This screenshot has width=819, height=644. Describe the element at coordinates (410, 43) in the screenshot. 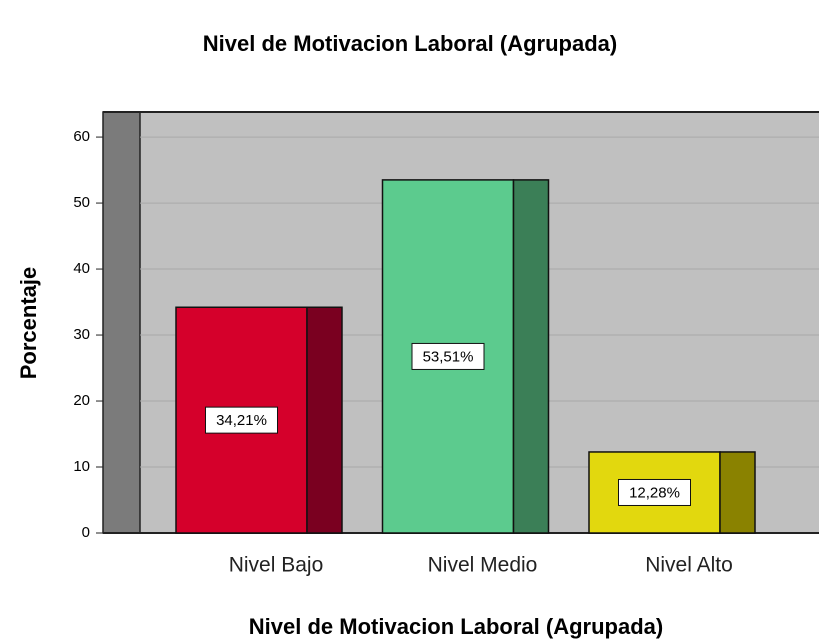

I see `chart-title: Nivel de Motivacion Laboral (Agrupada)` at that location.